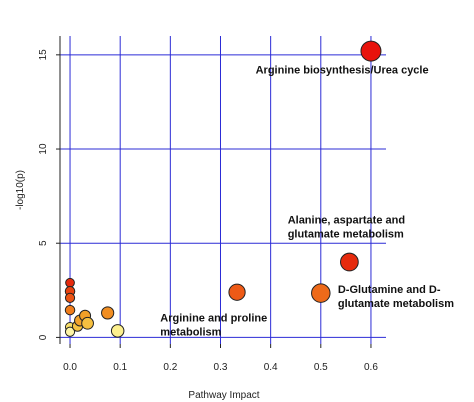  Describe the element at coordinates (213, 318) in the screenshot. I see `annotation-label: Arginine and proline` at that location.